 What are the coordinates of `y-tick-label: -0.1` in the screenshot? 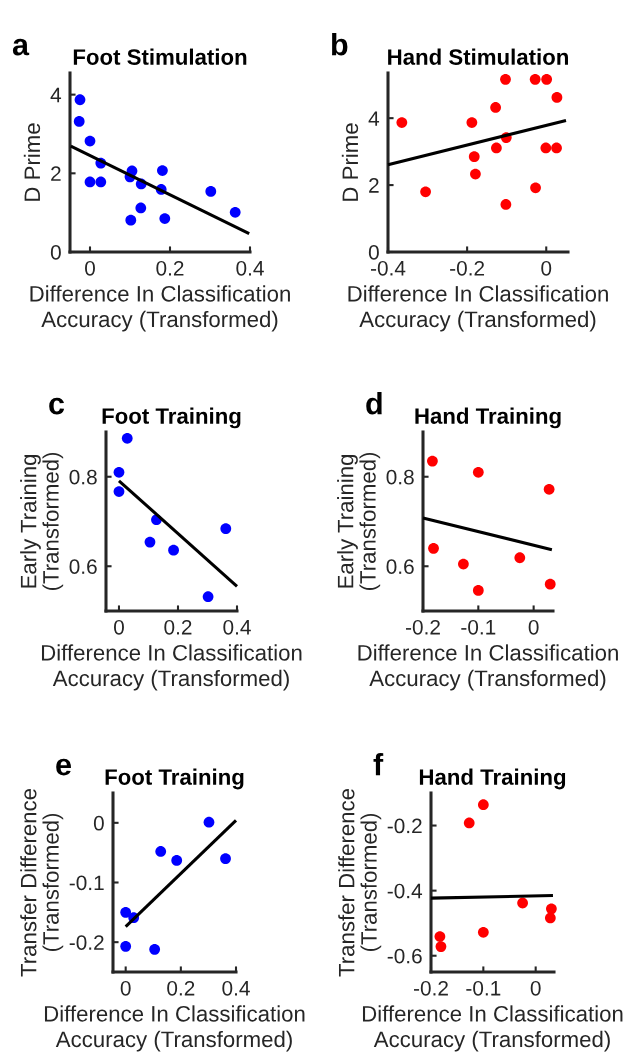 It's located at (86, 883).